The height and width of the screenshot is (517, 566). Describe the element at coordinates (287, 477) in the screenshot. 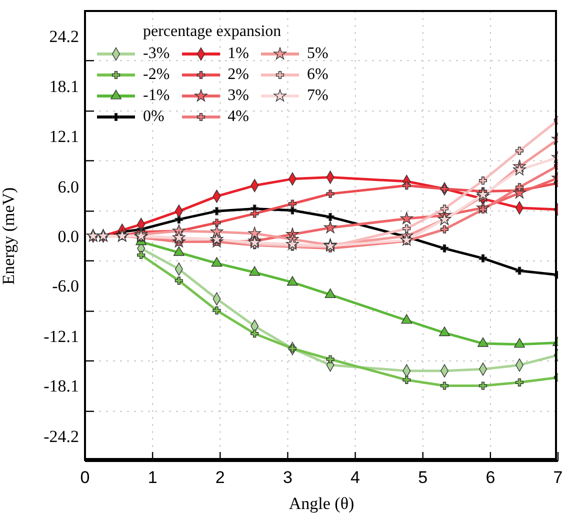

I see `x-tick-label: 3` at that location.